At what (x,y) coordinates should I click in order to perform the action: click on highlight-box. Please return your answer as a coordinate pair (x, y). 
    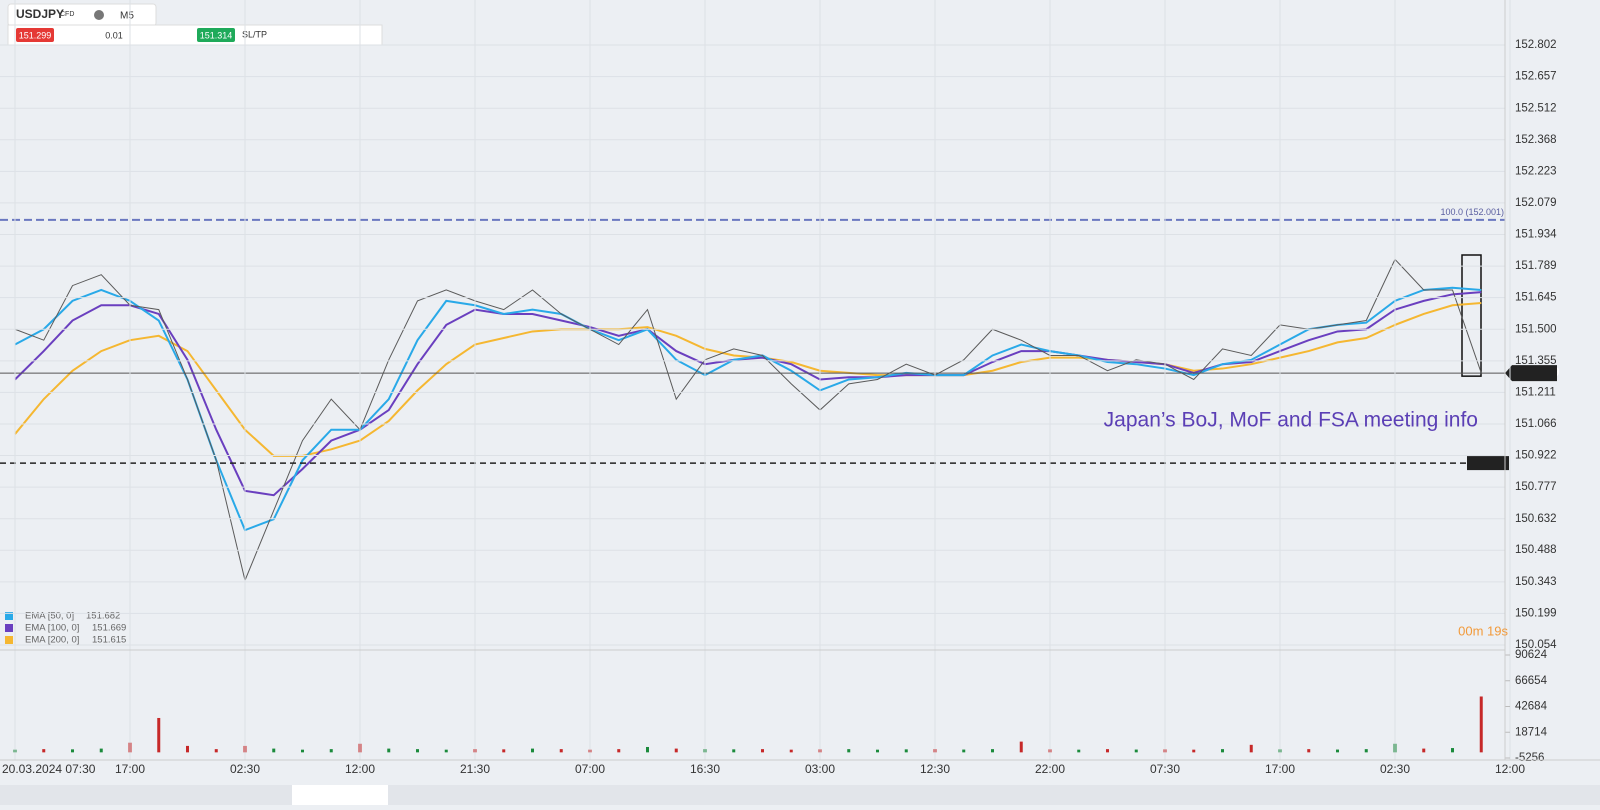
    Looking at the image, I should click on (1471, 315).